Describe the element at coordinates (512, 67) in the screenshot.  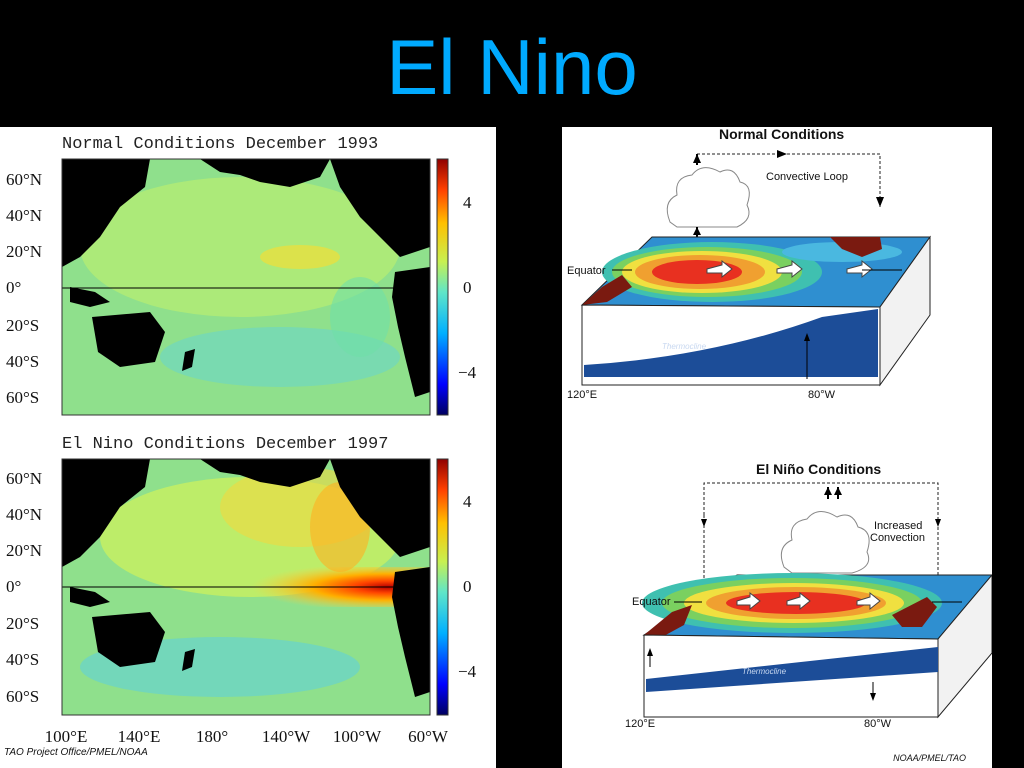
I see `slide-title: El Nino` at that location.